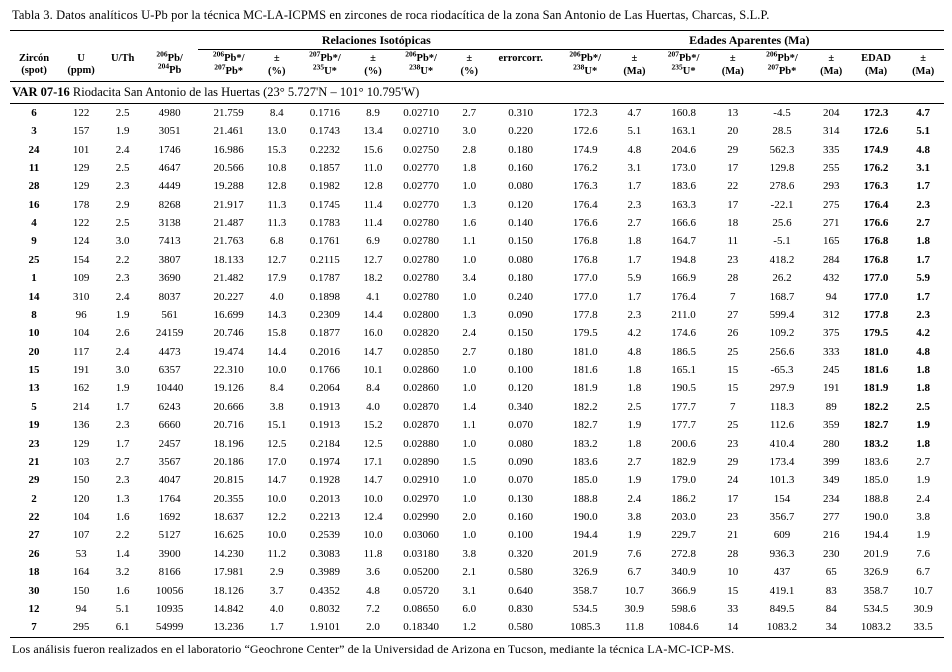  I want to click on table-cell: 358.7, so click(876, 590).